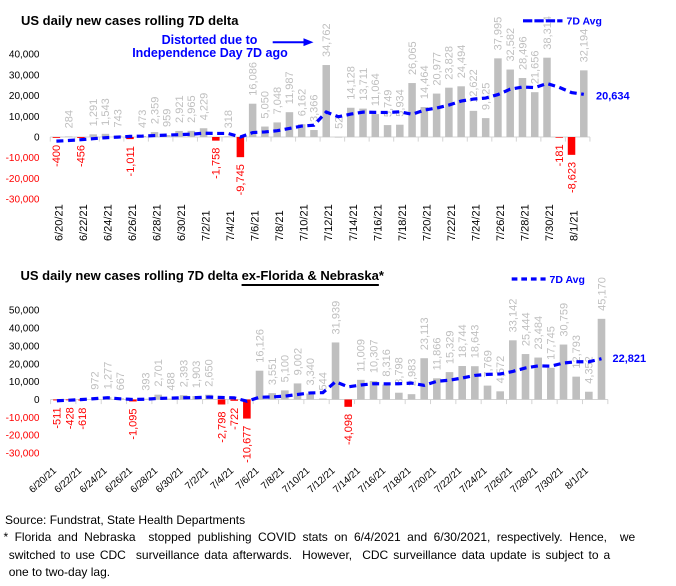  Describe the element at coordinates (602, 294) in the screenshot. I see `svg-text: 45,170` at that location.